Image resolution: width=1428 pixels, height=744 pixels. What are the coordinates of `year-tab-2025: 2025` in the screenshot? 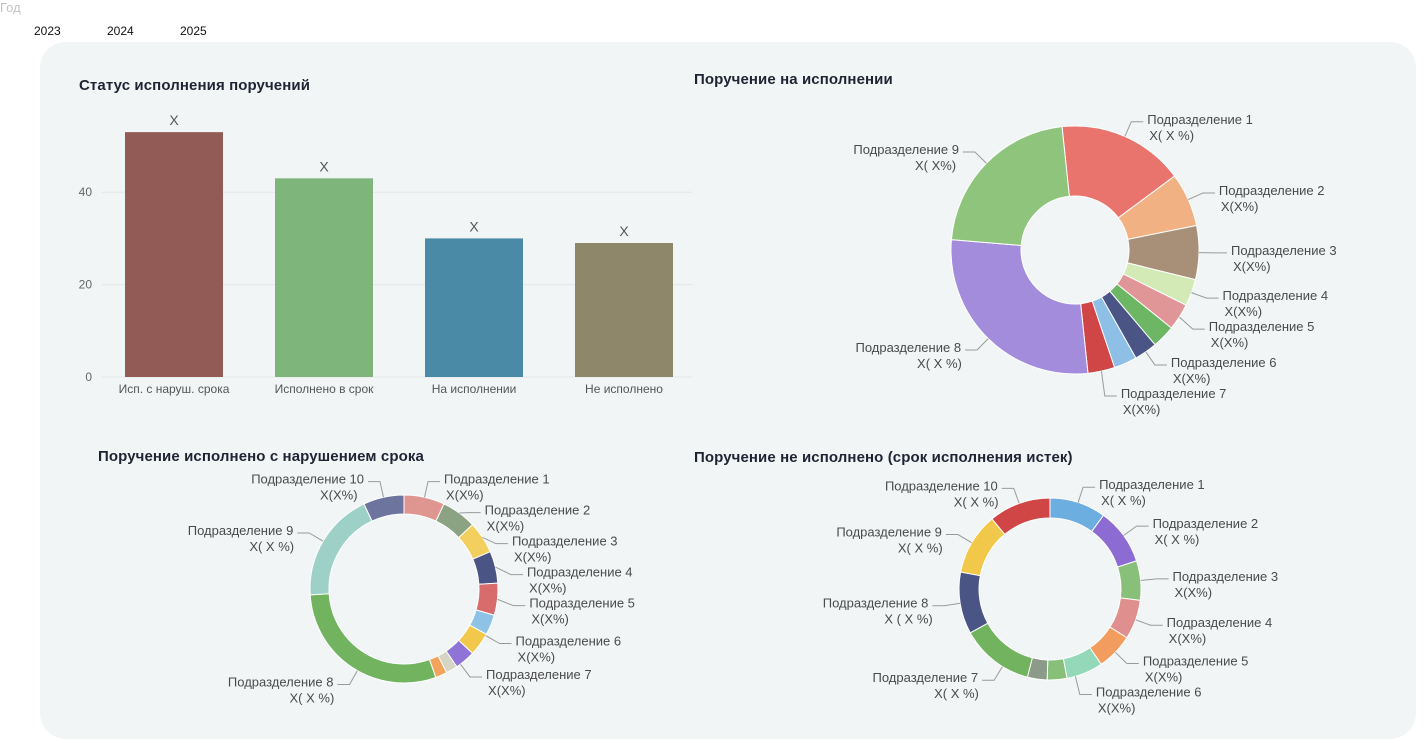 It's located at (193, 31).